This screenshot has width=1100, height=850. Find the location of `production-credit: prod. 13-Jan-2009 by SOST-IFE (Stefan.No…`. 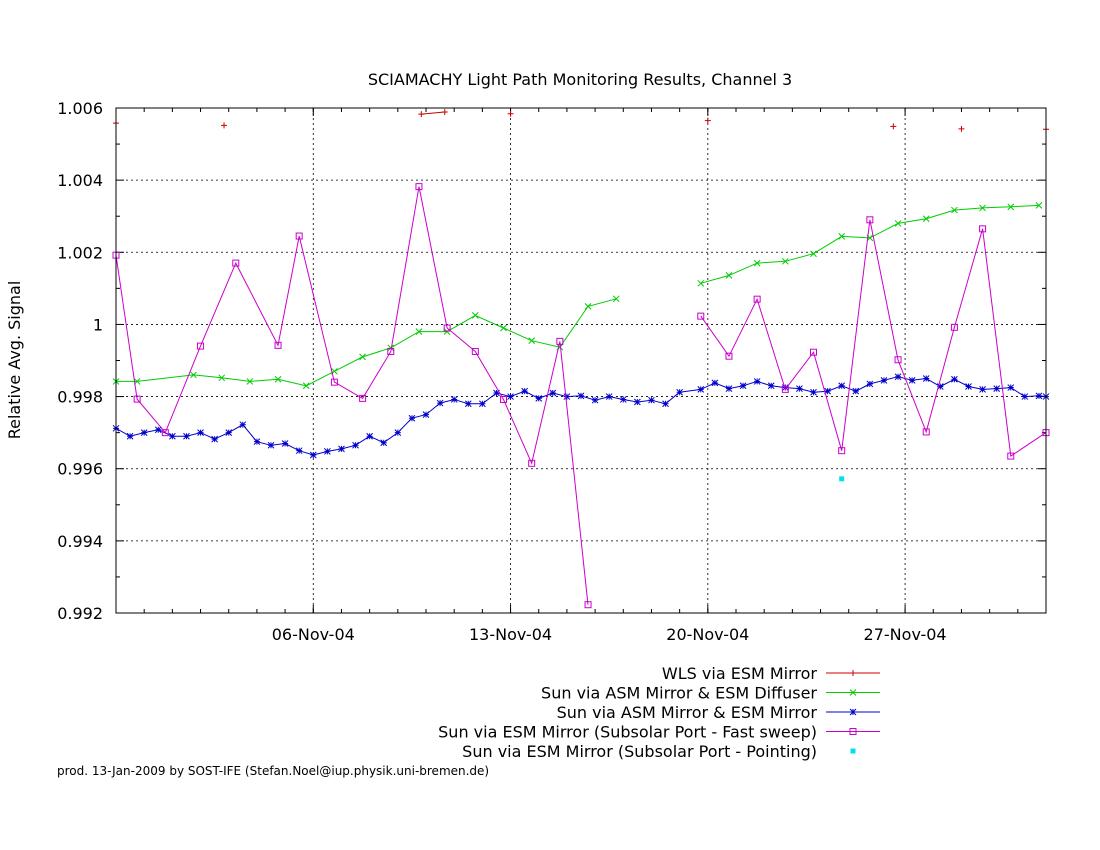

production-credit: prod. 13-Jan-2009 by SOST-IFE (Stefan.No… is located at coordinates (273, 771).